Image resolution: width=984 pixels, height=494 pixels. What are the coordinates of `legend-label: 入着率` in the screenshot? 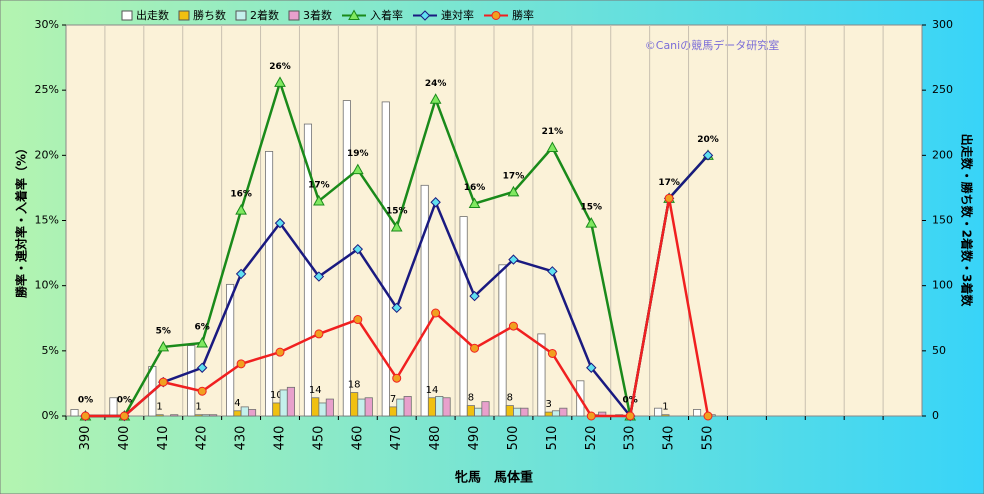 It's located at (386, 15).